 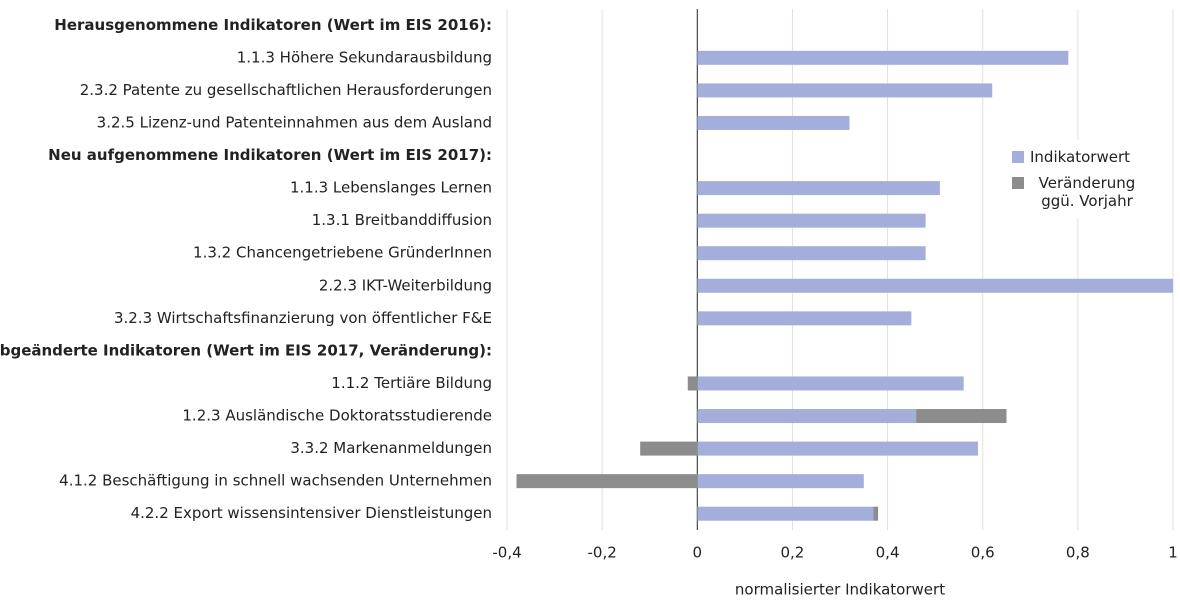 I want to click on y-tick-label: 1.3.1 Breitbanddiffusion, so click(x=402, y=220).